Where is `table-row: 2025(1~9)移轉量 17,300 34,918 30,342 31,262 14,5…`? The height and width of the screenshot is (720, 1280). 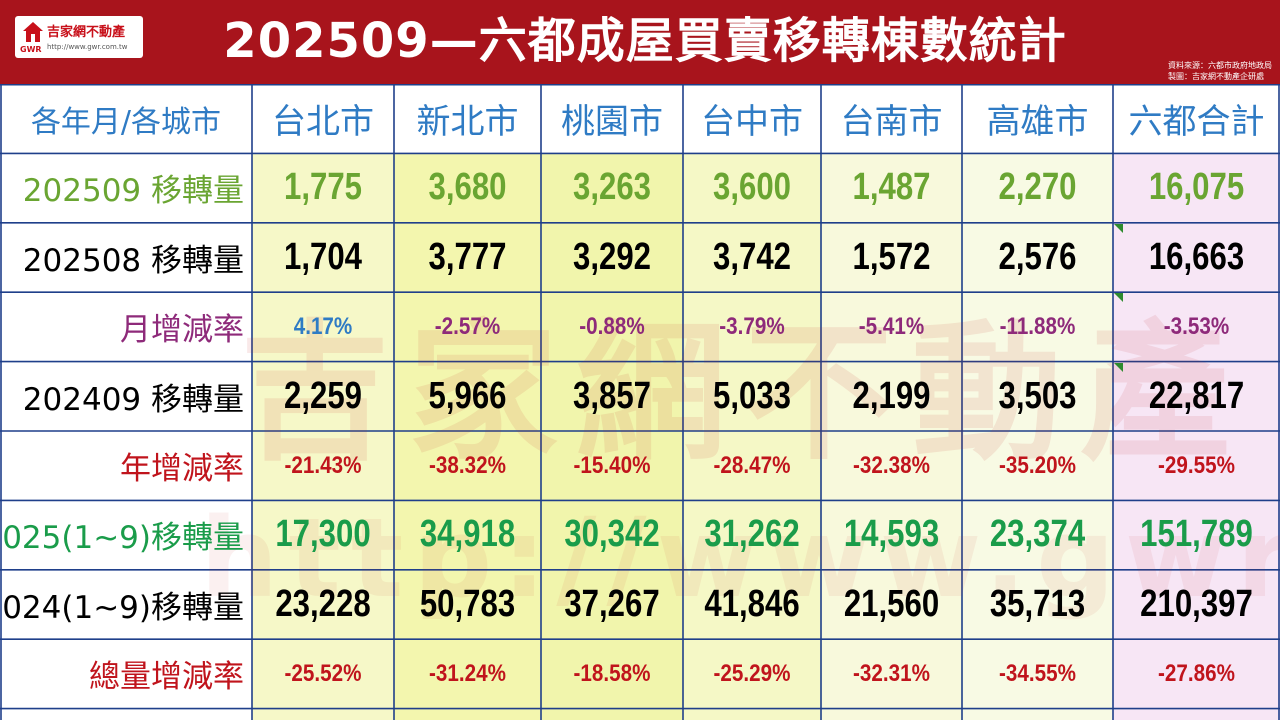
table-row: 2025(1~9)移轉量 17,300 34,918 30,342 31,262 14,5… is located at coordinates (640, 534).